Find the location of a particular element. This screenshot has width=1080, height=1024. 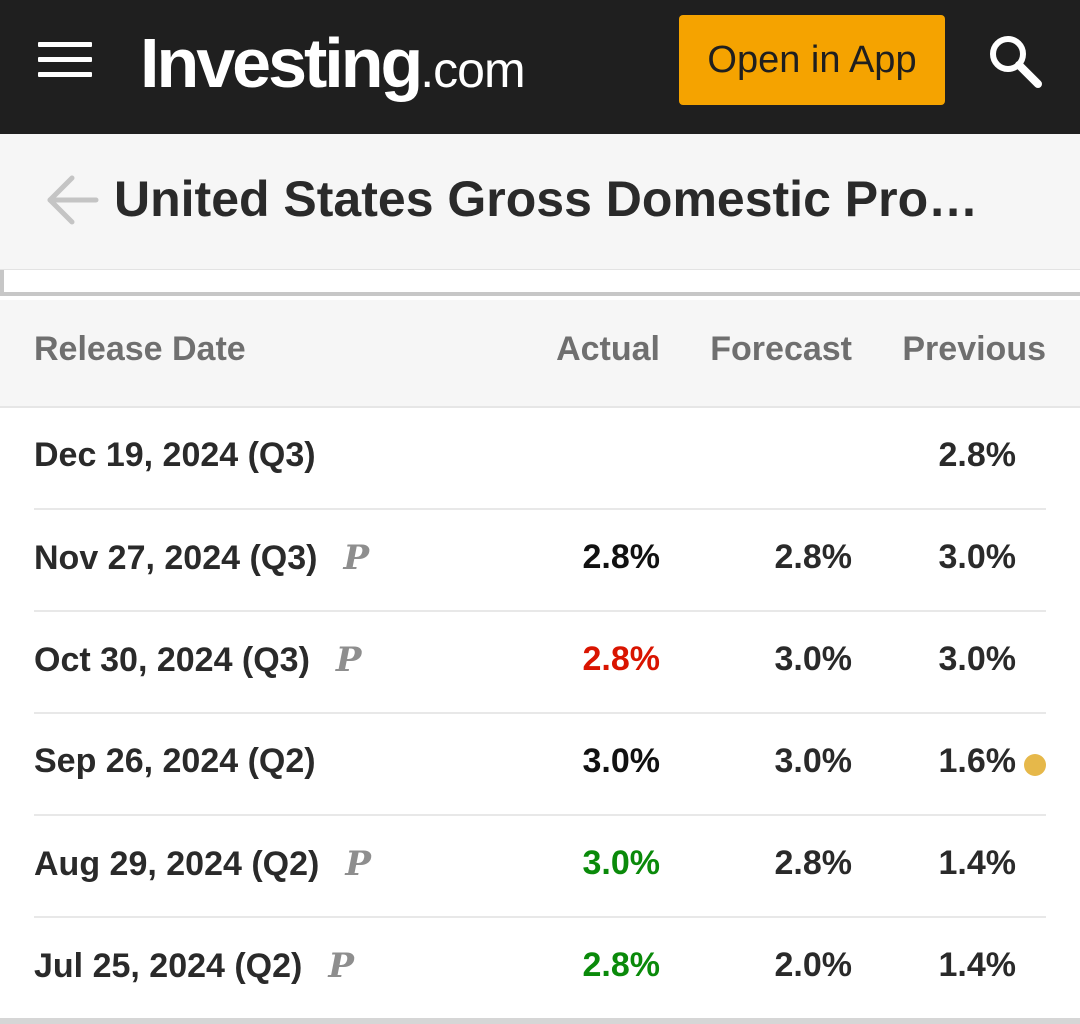

release-date-cell: Dec 19, 2024 (Q3) is located at coordinates (175, 455).